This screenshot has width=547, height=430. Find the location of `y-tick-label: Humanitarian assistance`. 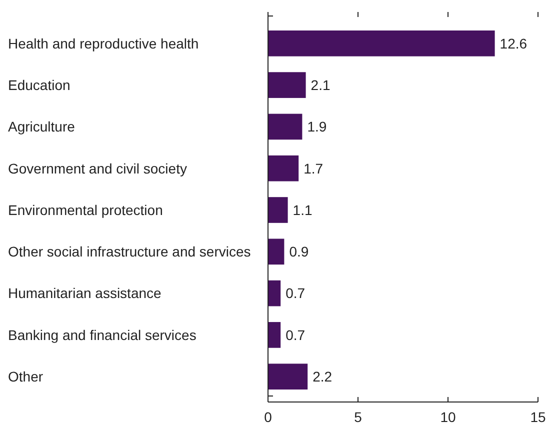

y-tick-label: Humanitarian assistance is located at coordinates (85, 293).